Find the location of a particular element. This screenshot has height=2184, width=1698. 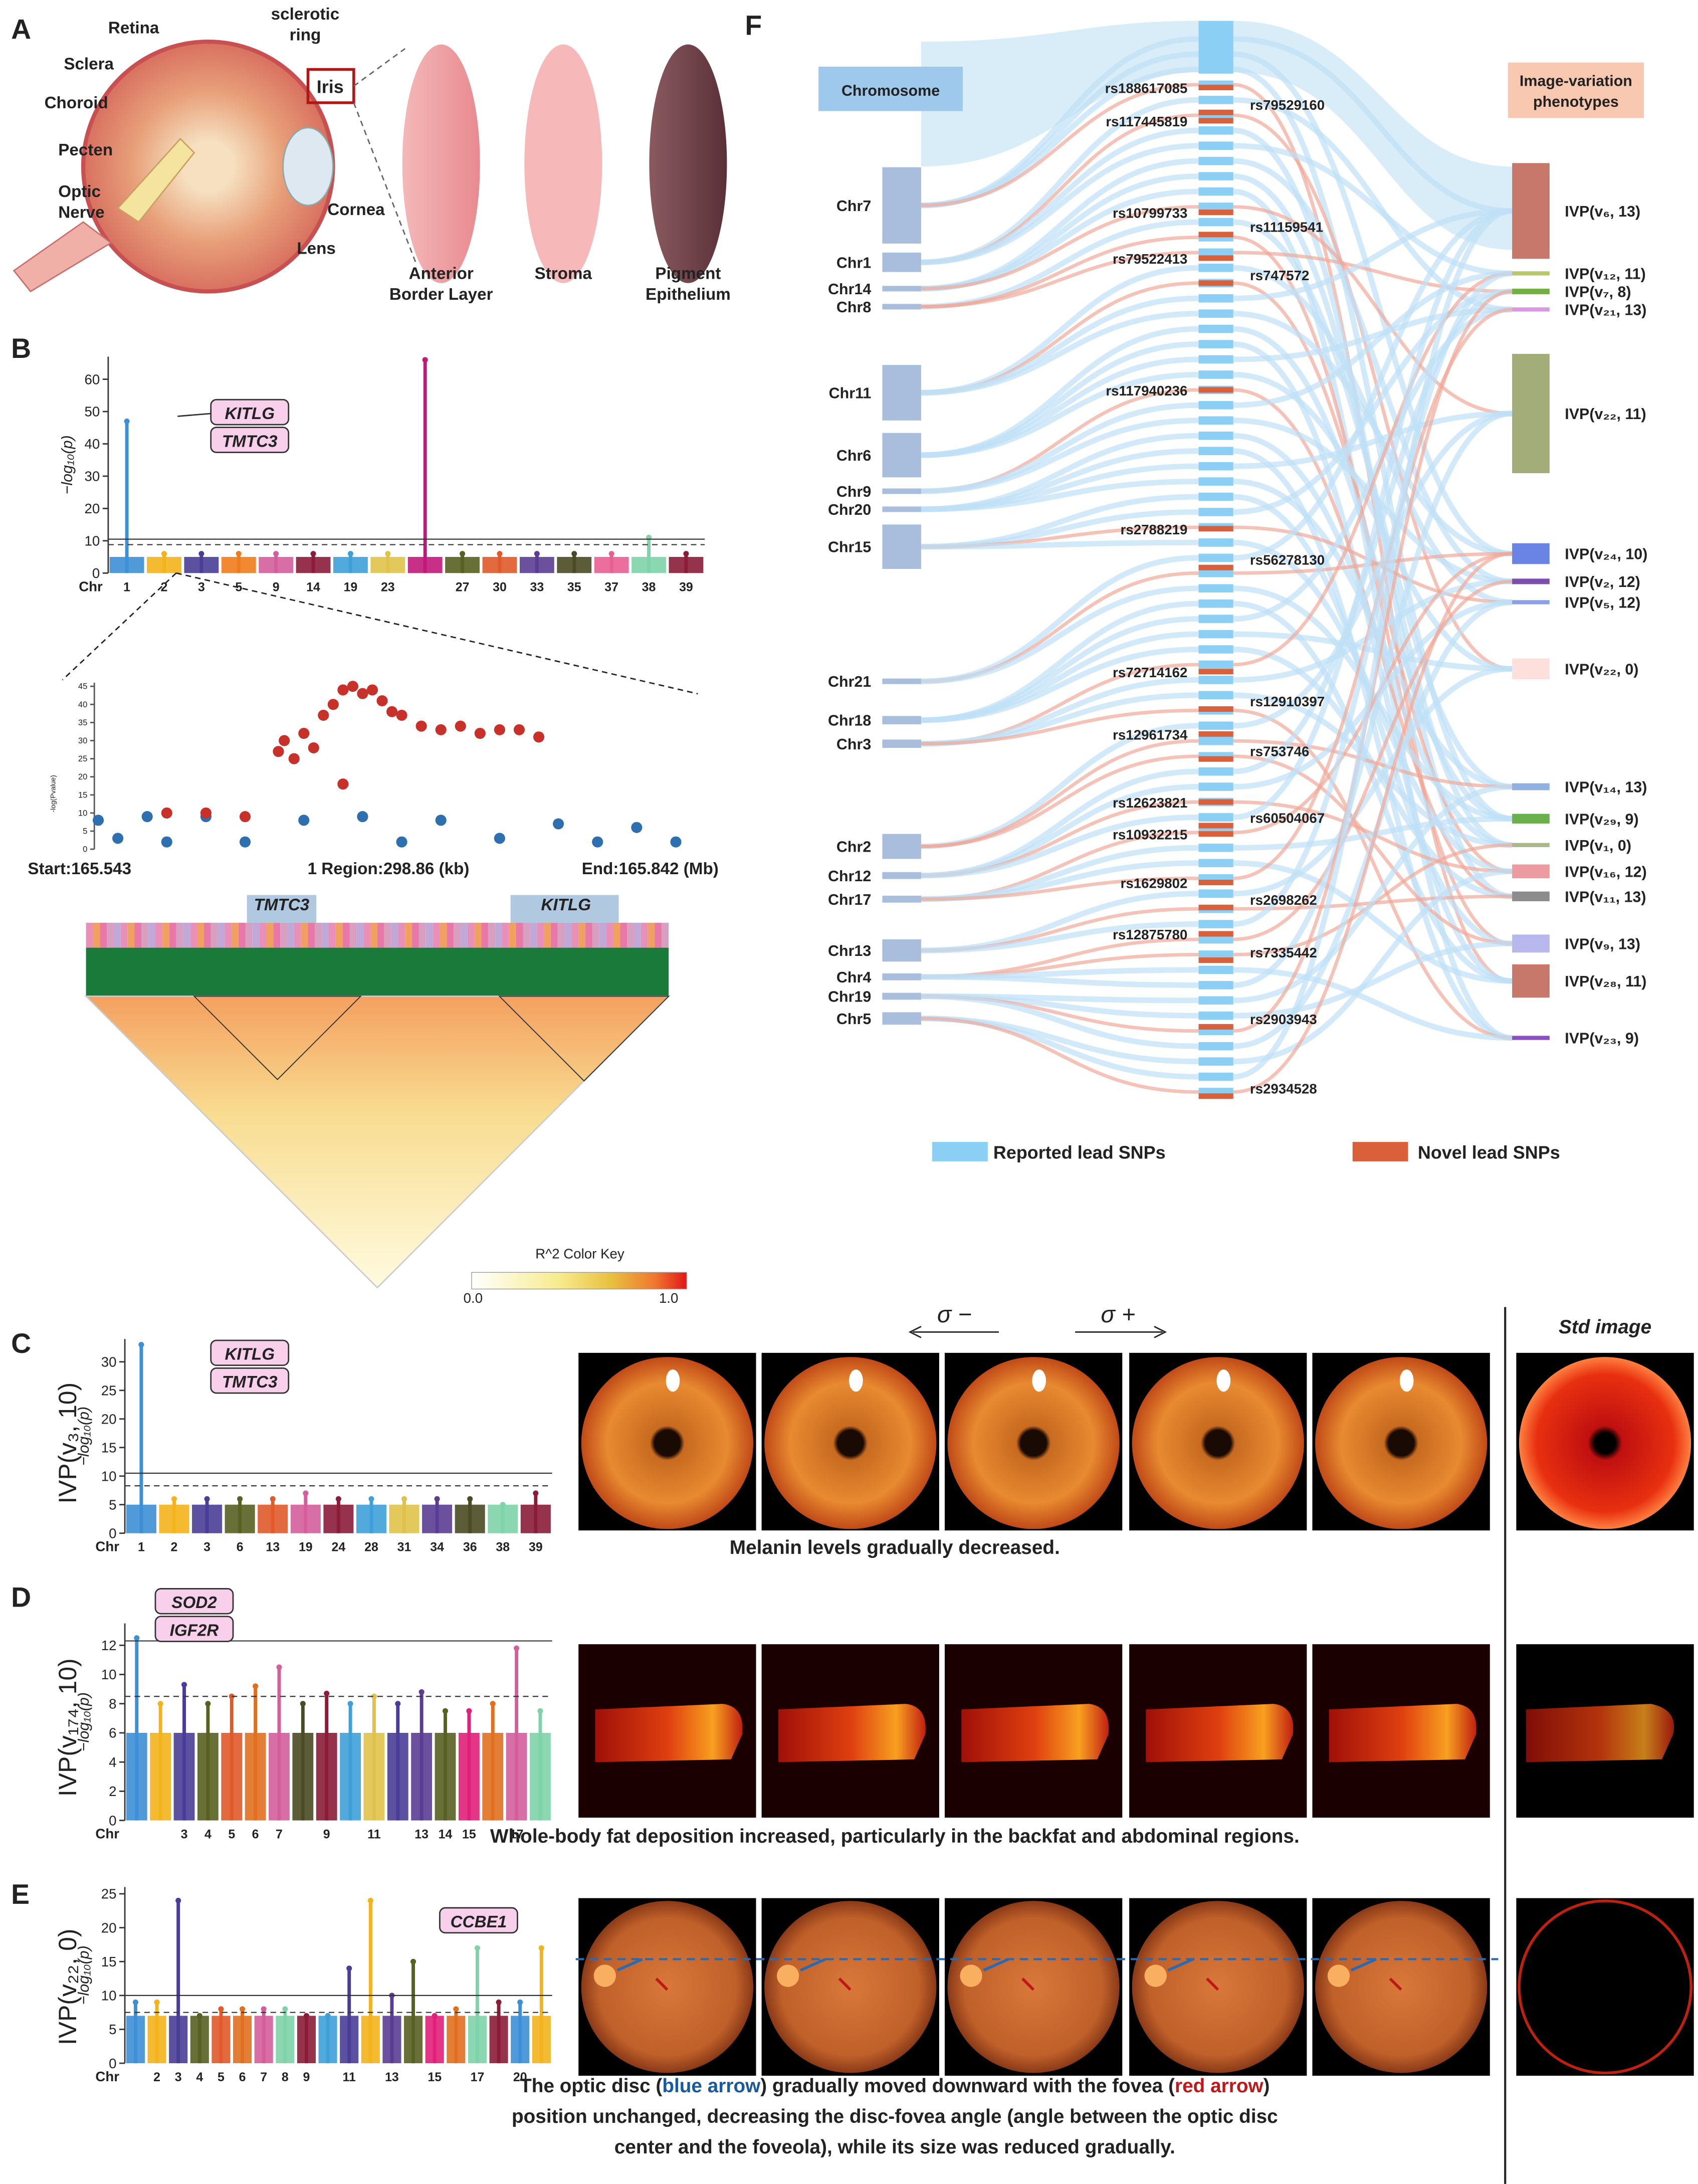

y-tick-label: 8 is located at coordinates (112, 1704).